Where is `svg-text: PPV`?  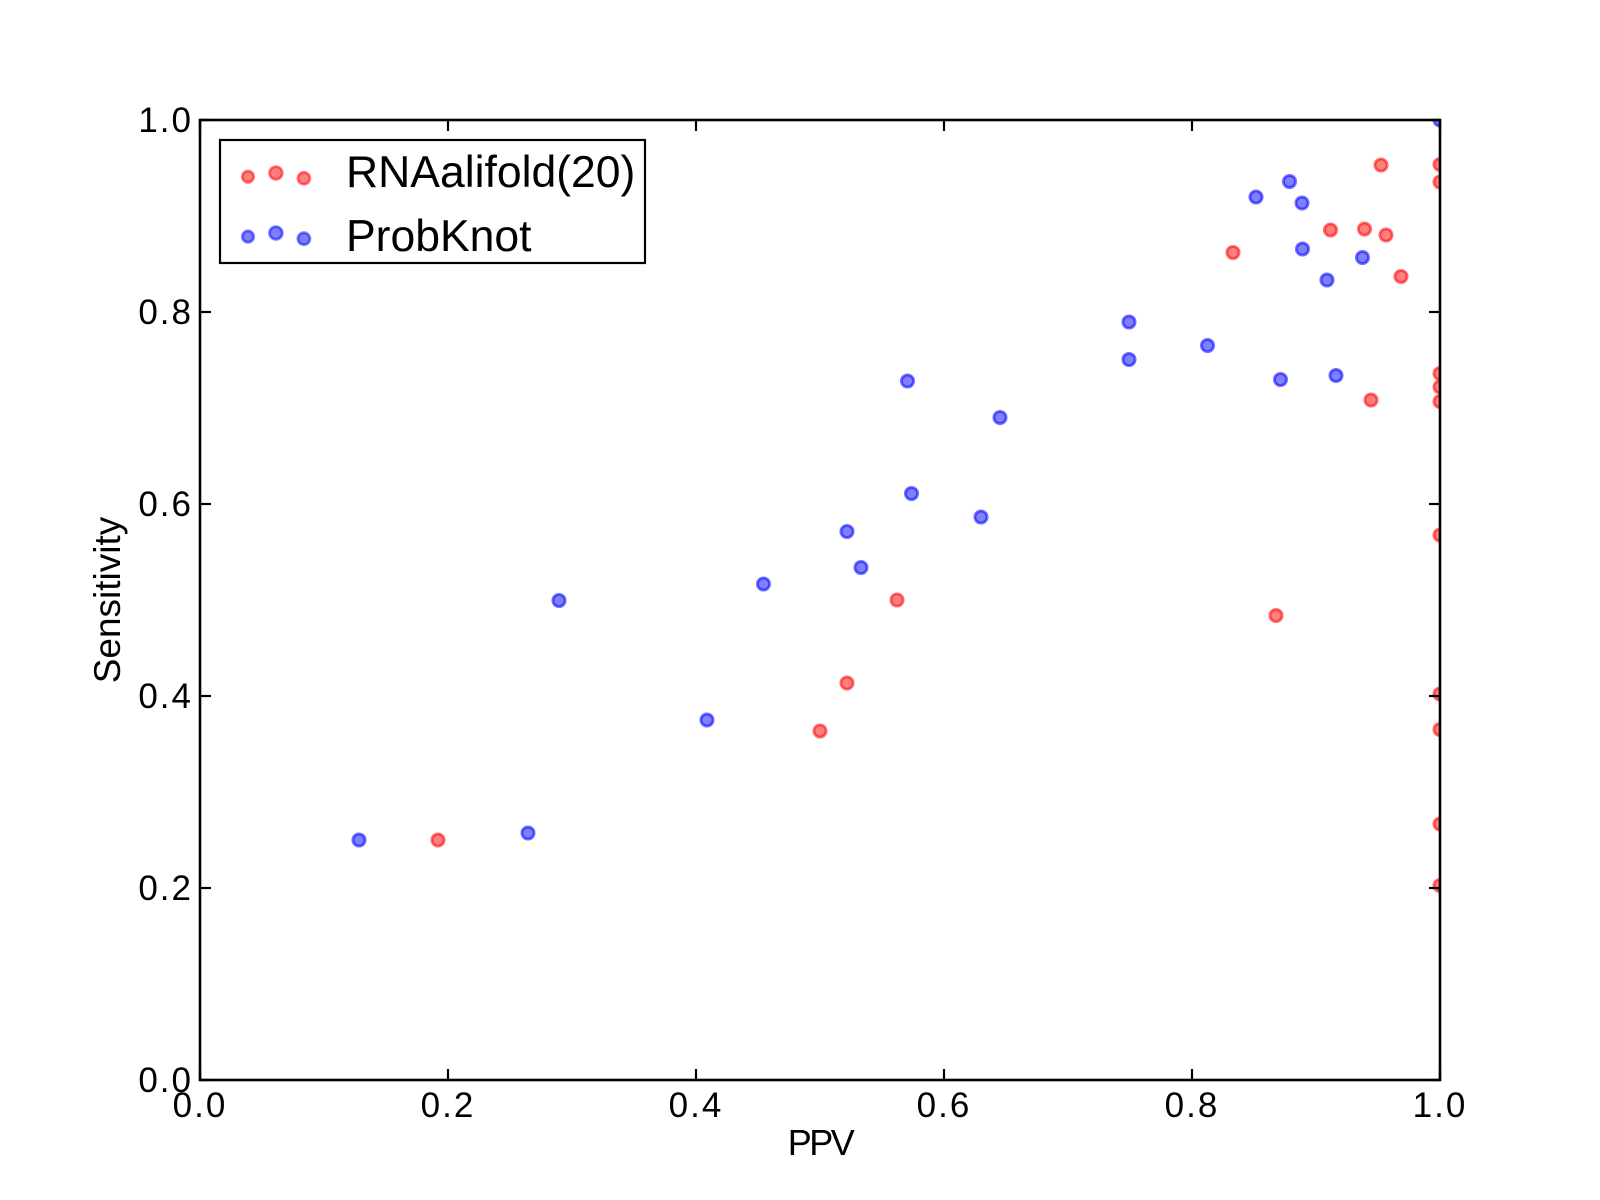 svg-text: PPV is located at coordinates (821, 1142).